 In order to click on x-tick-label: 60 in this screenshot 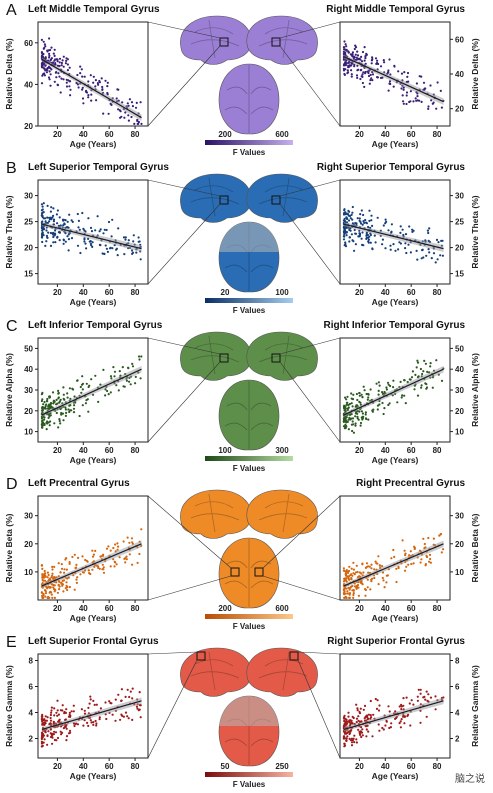, I will do `click(411, 766)`.